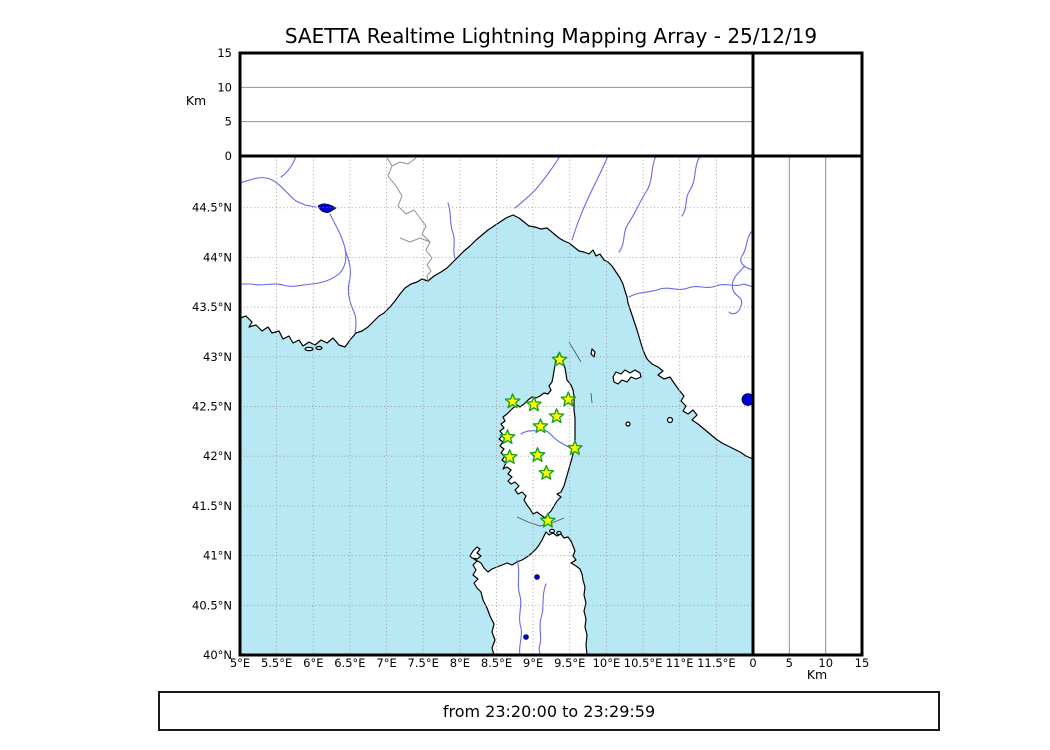 This screenshot has width=1050, height=750. I want to click on top-altitude-panel-frame, so click(496, 104).